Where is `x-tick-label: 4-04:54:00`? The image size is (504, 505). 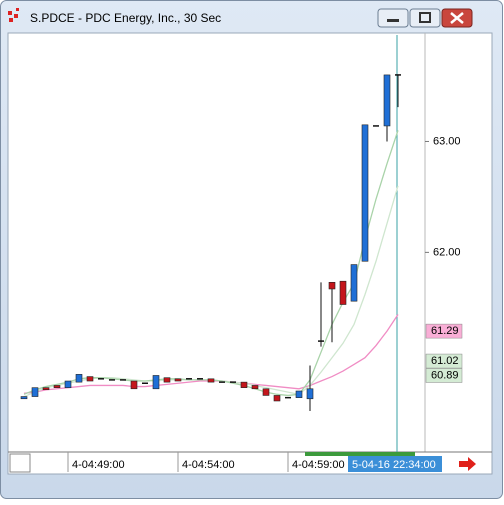
x-tick-label: 4-04:54:00 is located at coordinates (208, 465).